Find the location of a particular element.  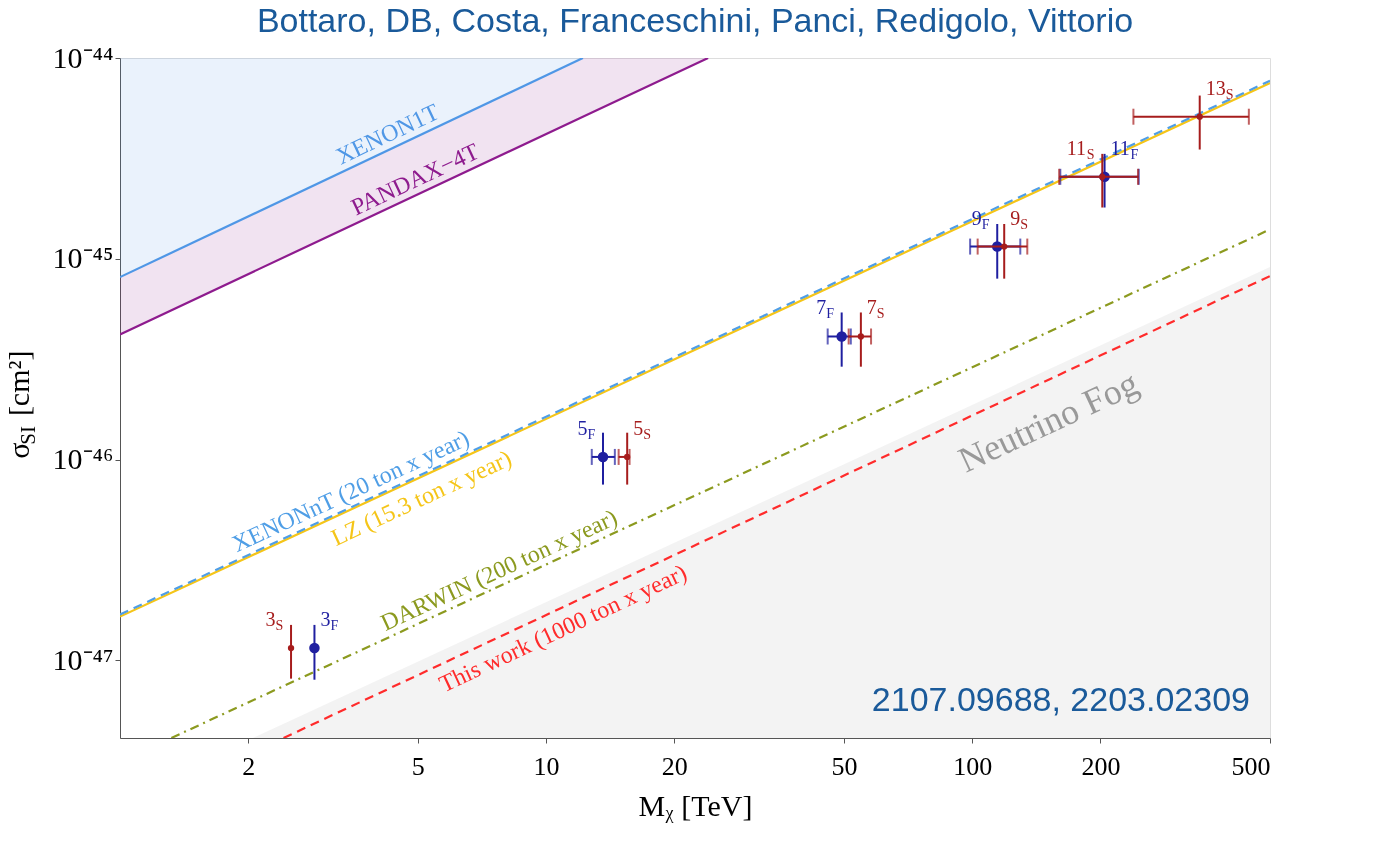

y-tick-label: 10⁻⁴⁴ is located at coordinates (83, 57).